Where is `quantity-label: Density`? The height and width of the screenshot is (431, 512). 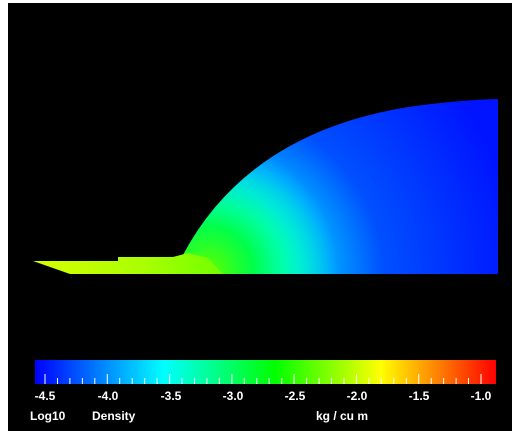
quantity-label: Density is located at coordinates (114, 416).